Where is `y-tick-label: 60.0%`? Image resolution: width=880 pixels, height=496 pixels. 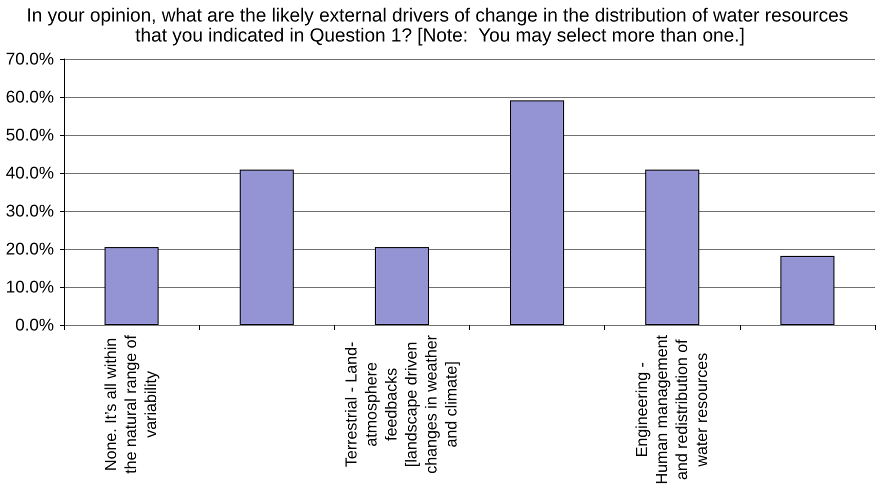
y-tick-label: 60.0% is located at coordinates (30, 97).